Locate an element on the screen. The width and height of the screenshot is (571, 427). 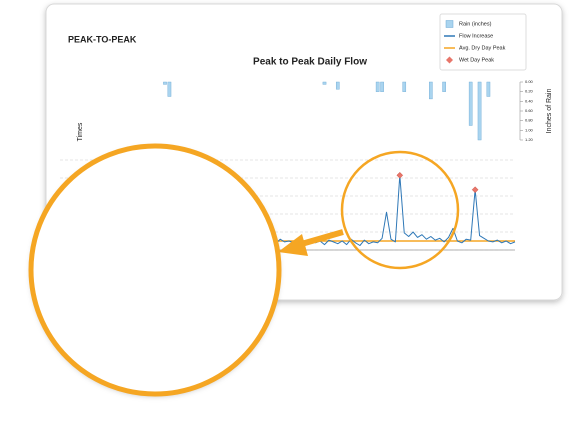
y2-axis-label: Inches of Rain is located at coordinates (549, 111).